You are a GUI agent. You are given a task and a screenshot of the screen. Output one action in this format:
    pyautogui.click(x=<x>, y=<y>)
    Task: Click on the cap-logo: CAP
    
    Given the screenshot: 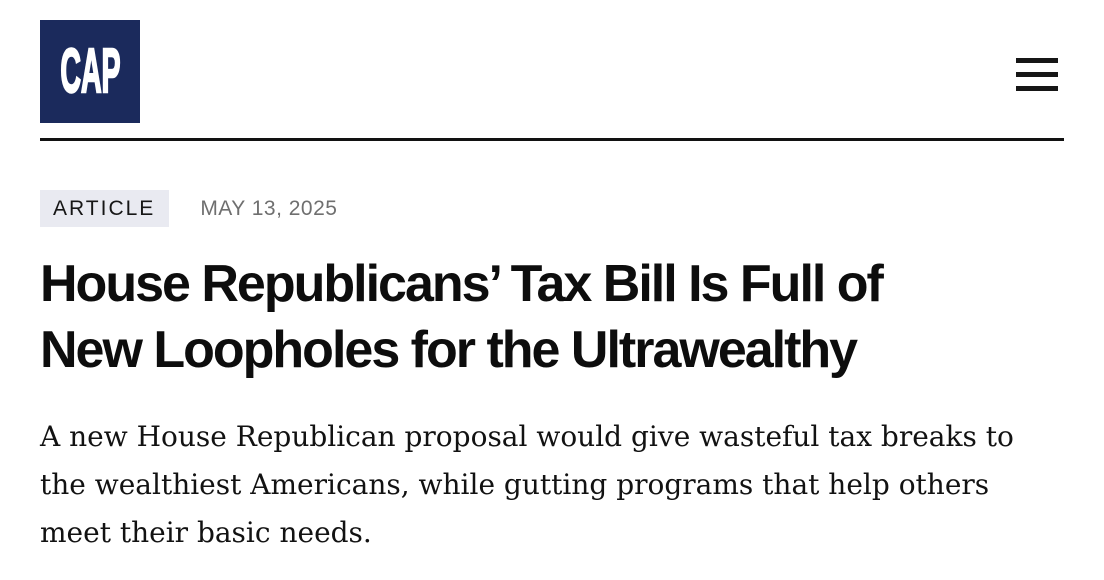 What is the action you would take?
    pyautogui.click(x=90, y=71)
    